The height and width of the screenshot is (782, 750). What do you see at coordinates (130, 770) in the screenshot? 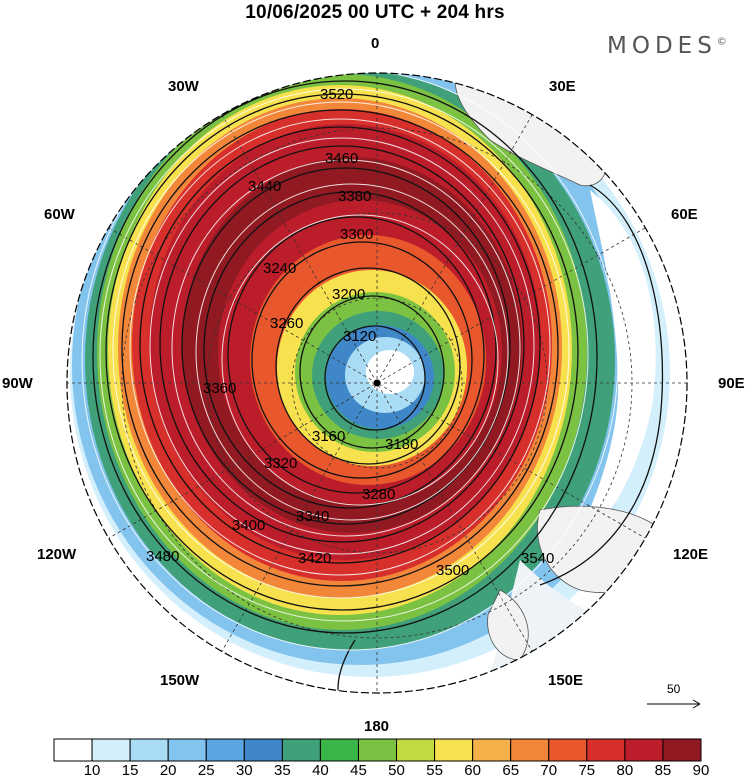
I see `colorbar-tick-label: 15` at bounding box center [130, 770].